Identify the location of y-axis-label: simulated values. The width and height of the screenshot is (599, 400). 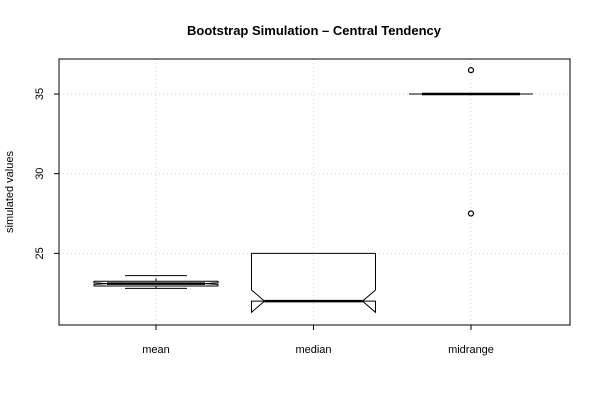
(10, 192).